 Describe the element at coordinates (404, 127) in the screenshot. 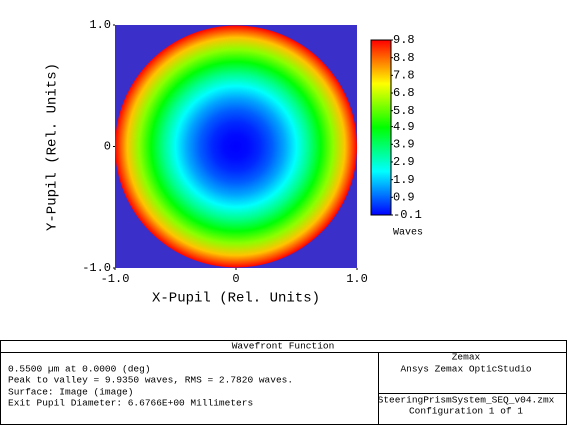

I see `colorbar-tick-label: 4.9` at that location.